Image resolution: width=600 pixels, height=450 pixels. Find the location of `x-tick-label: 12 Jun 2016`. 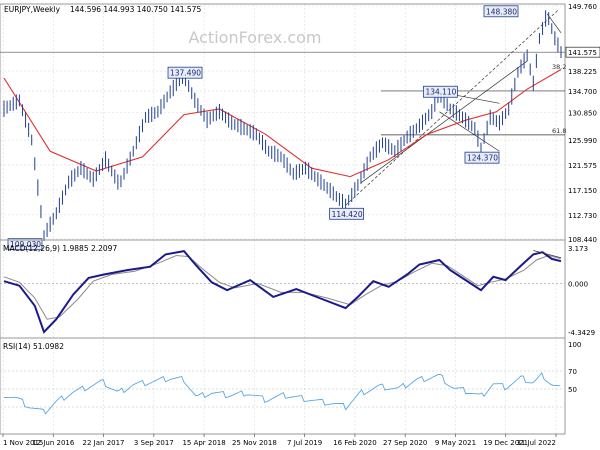

x-tick-label: 12 Jun 2016 is located at coordinates (53, 443).